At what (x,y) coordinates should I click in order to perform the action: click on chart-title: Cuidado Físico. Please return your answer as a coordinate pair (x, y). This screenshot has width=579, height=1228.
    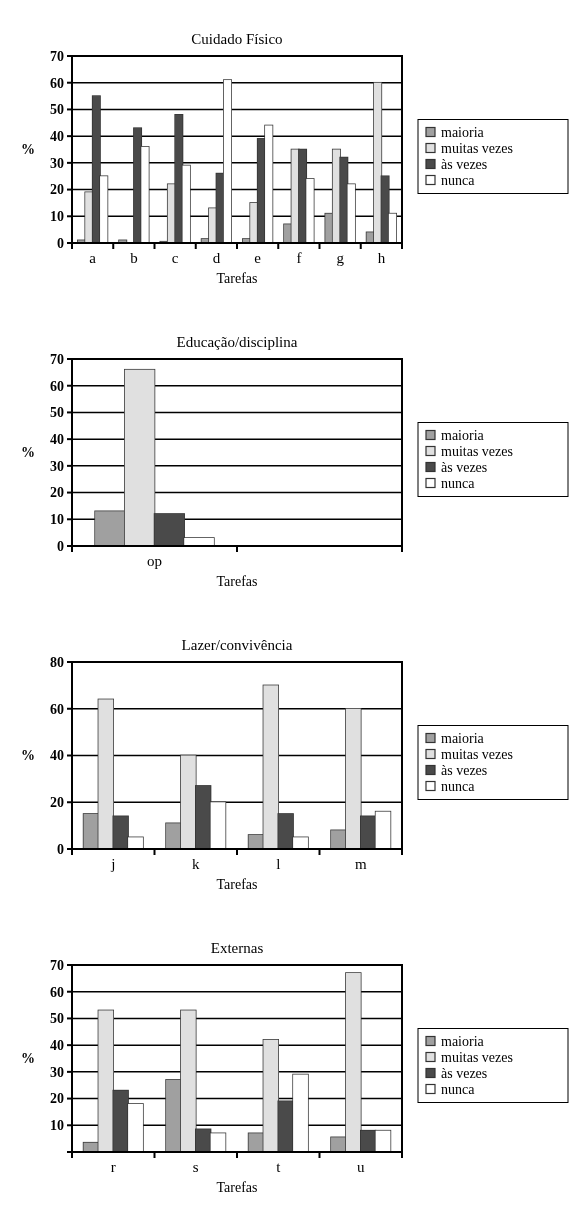
    Looking at the image, I should click on (237, 39).